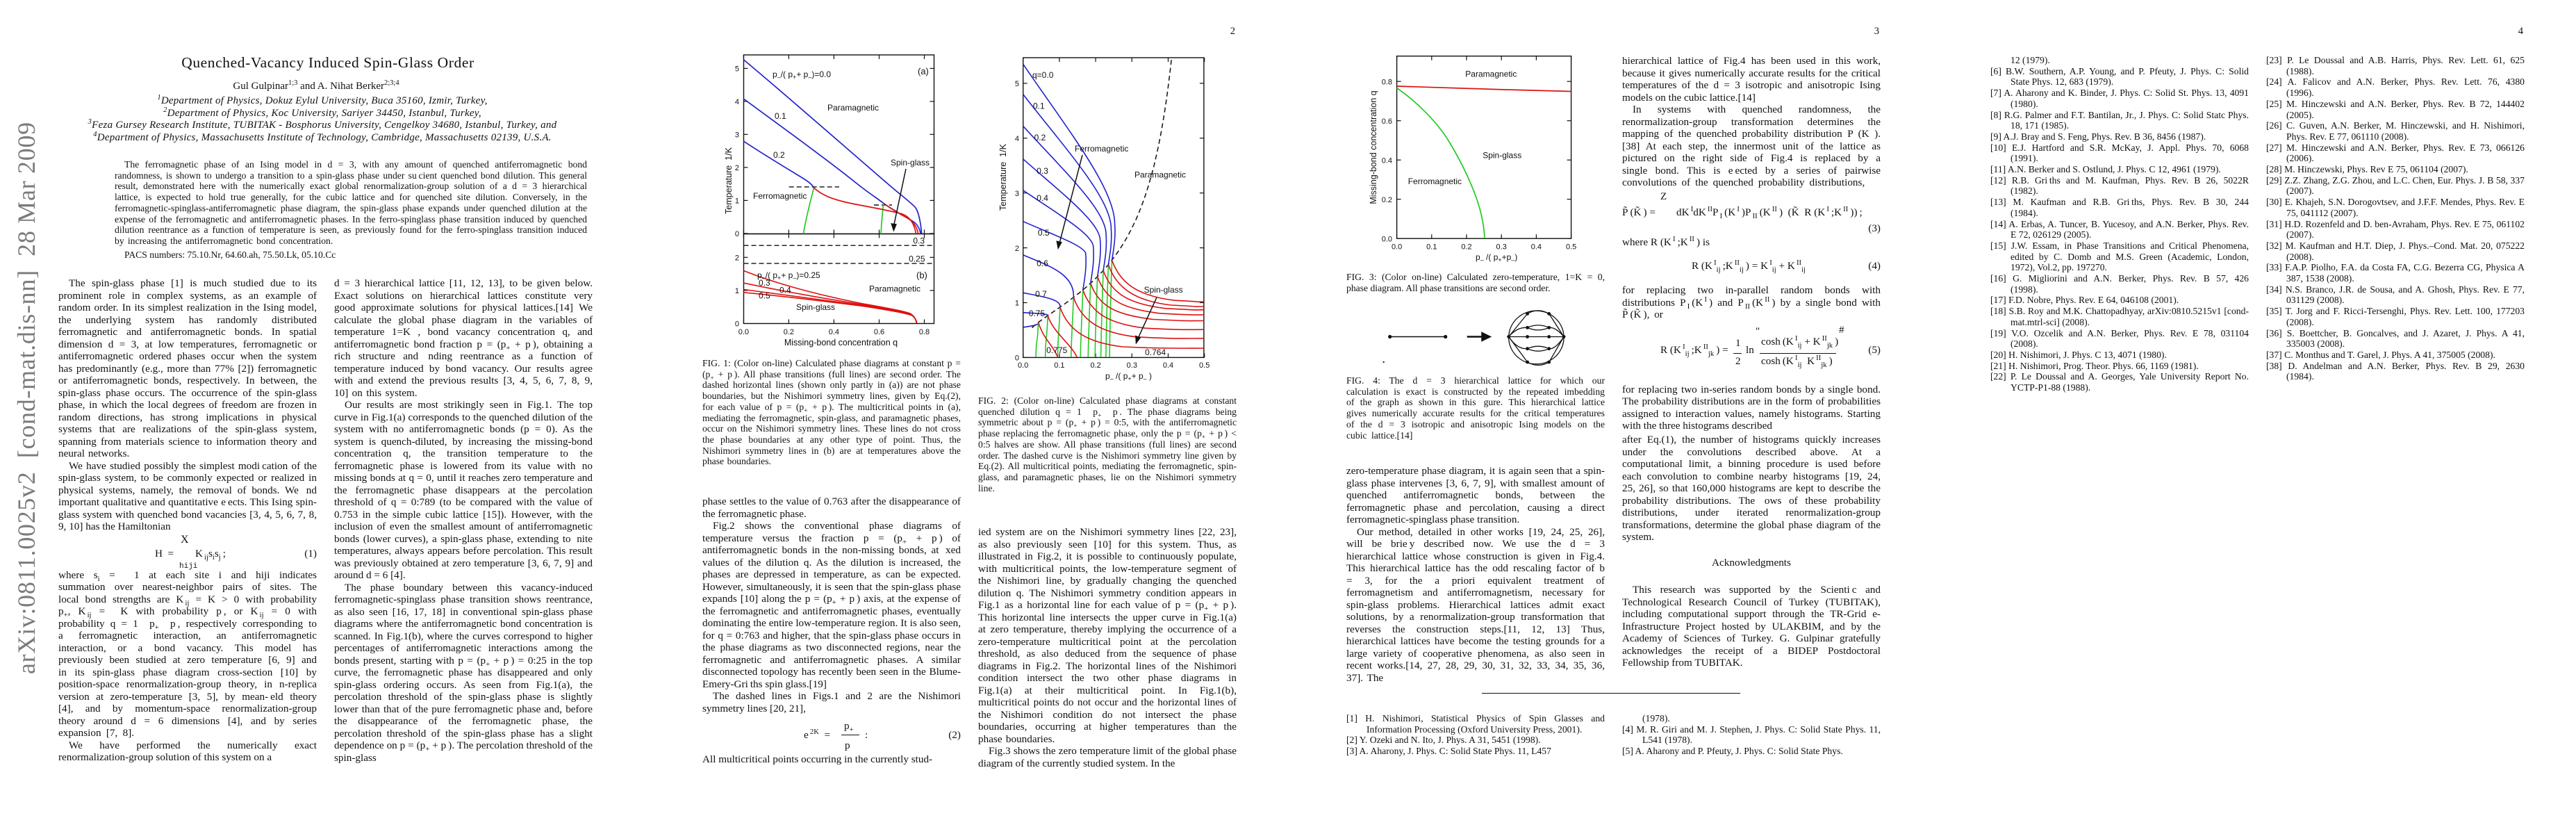 The image size is (2576, 834). I want to click on svg-text: 0.775, so click(1056, 350).